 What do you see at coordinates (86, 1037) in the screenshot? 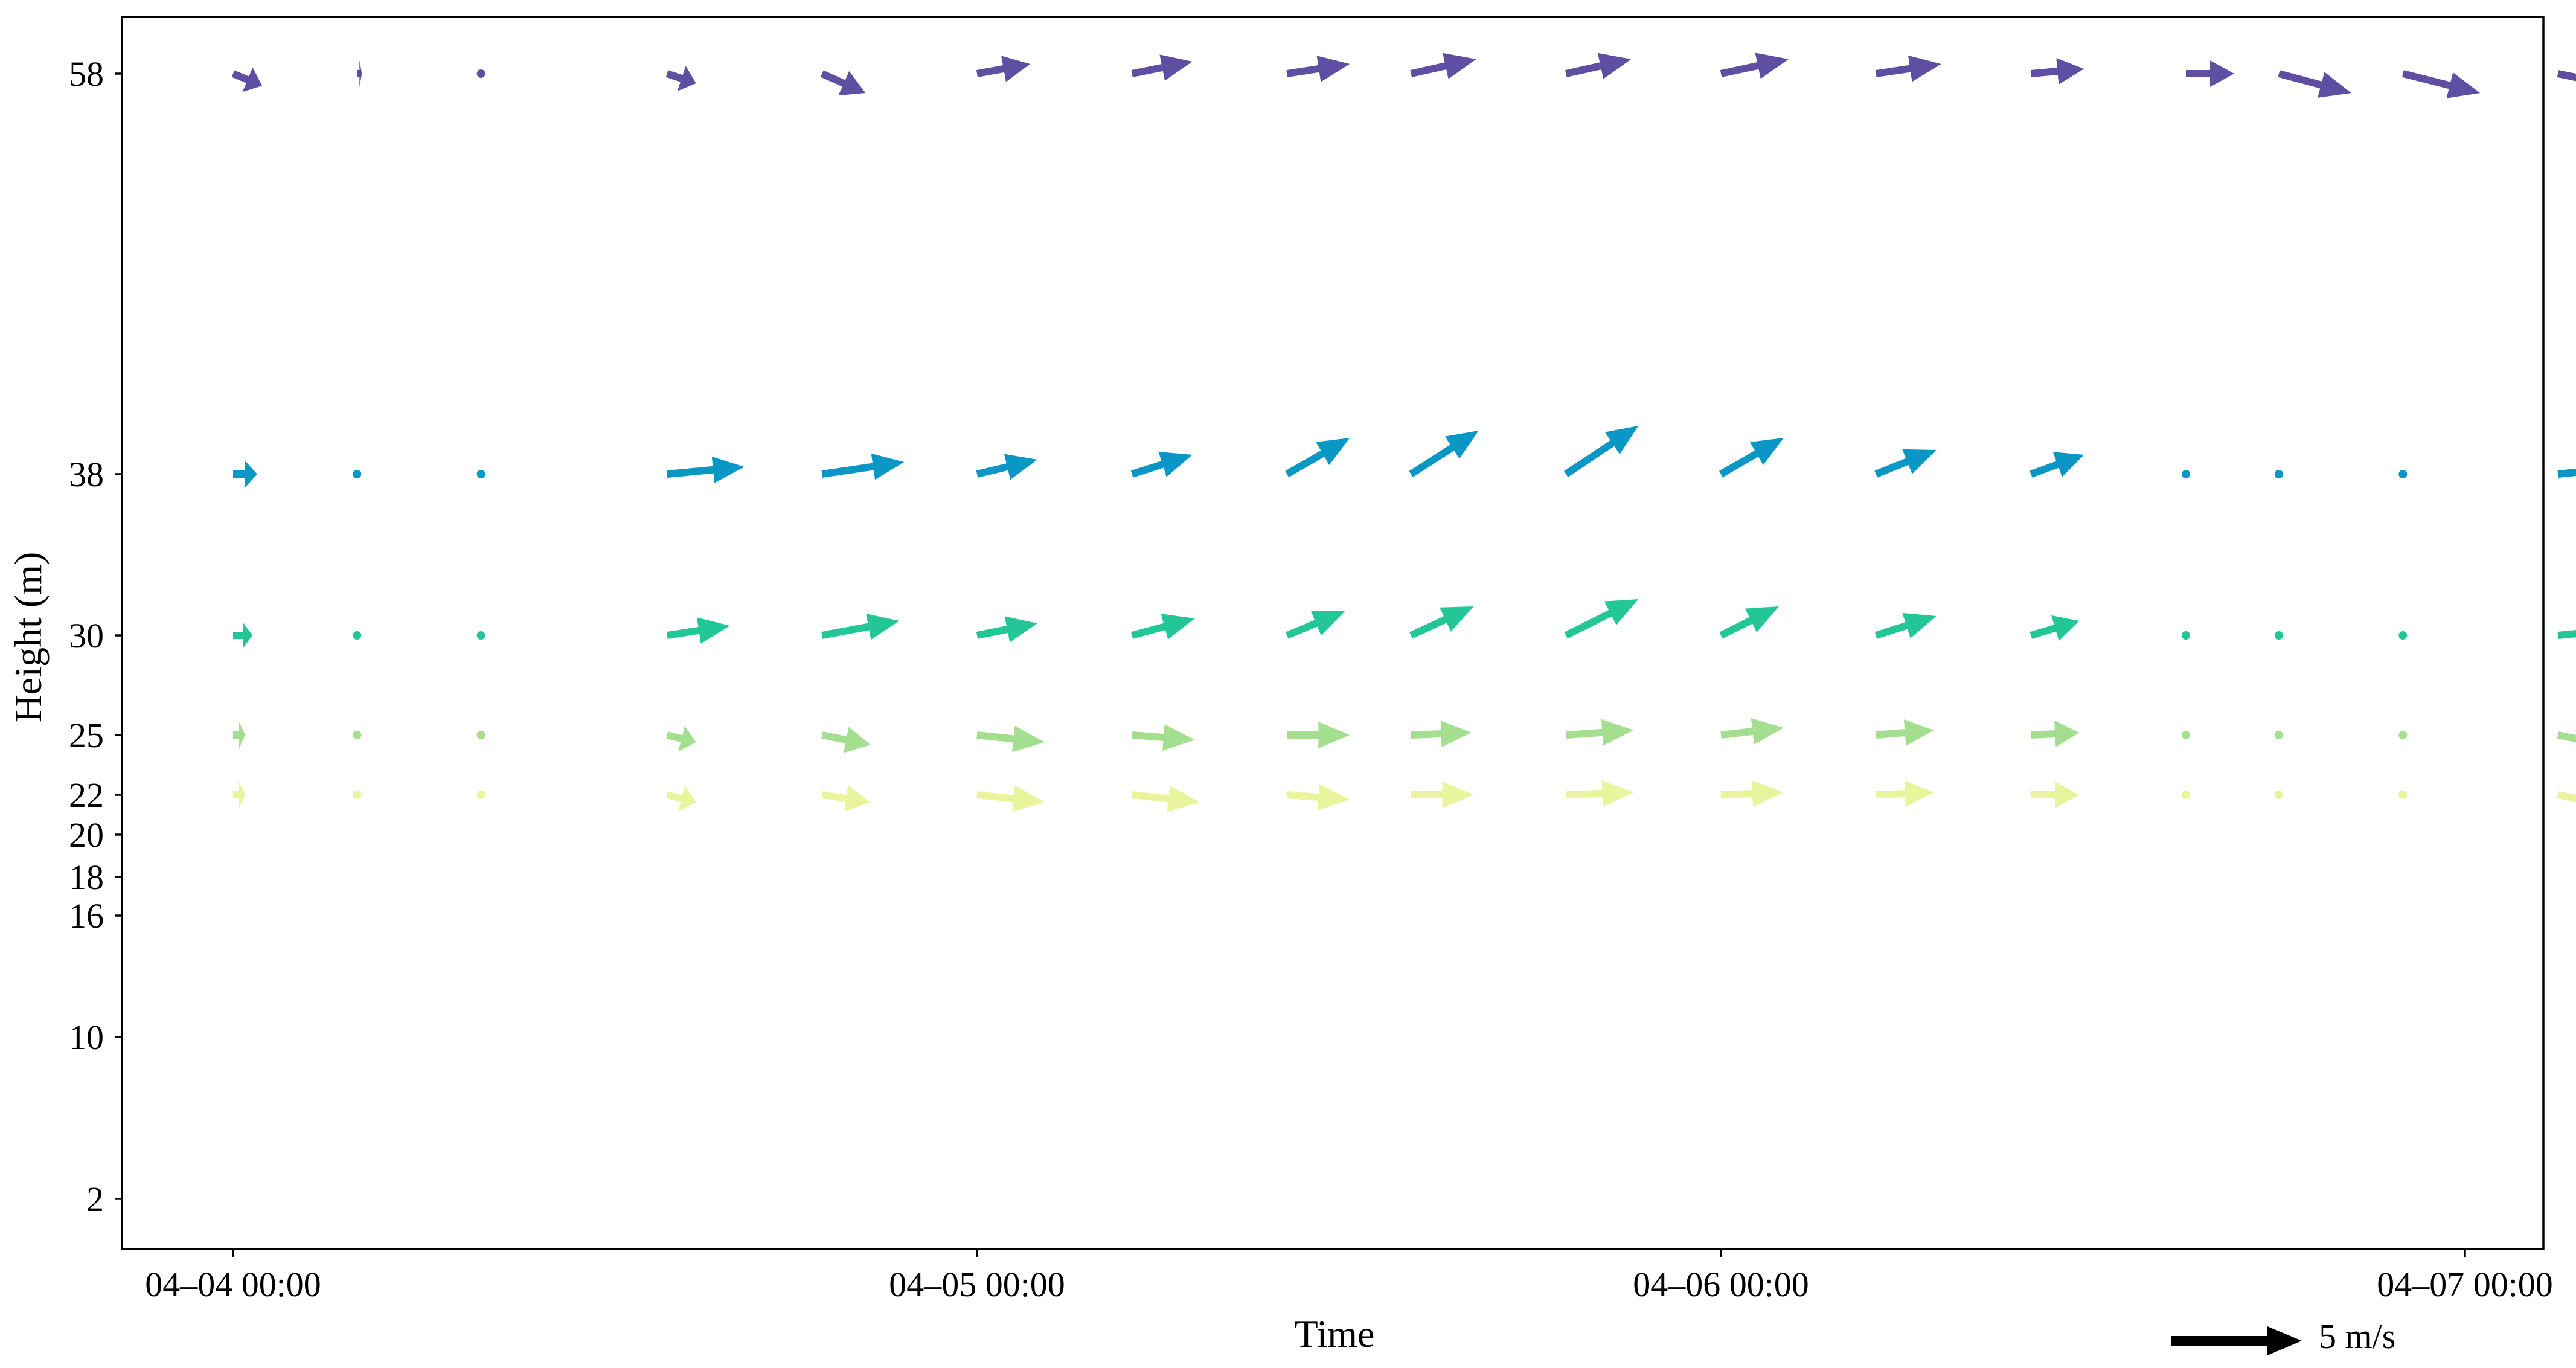
I see `y-tick-label: 10` at bounding box center [86, 1037].